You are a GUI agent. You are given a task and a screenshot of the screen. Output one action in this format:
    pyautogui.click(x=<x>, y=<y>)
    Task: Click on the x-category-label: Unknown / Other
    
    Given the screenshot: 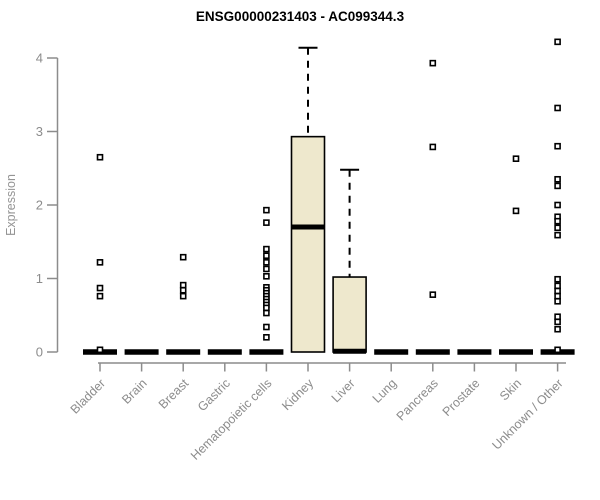 What is the action you would take?
    pyautogui.click(x=527, y=414)
    